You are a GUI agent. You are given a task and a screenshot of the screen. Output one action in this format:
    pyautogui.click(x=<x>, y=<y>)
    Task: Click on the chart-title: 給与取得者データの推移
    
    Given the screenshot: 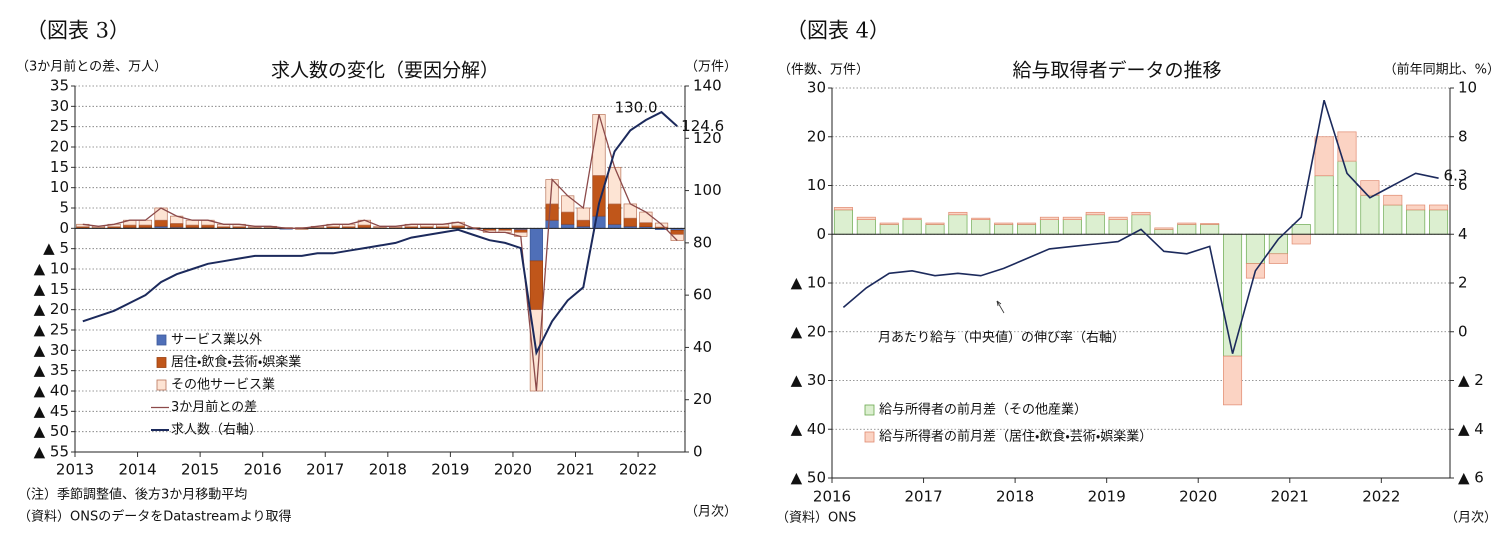 What is the action you would take?
    pyautogui.click(x=1116, y=71)
    